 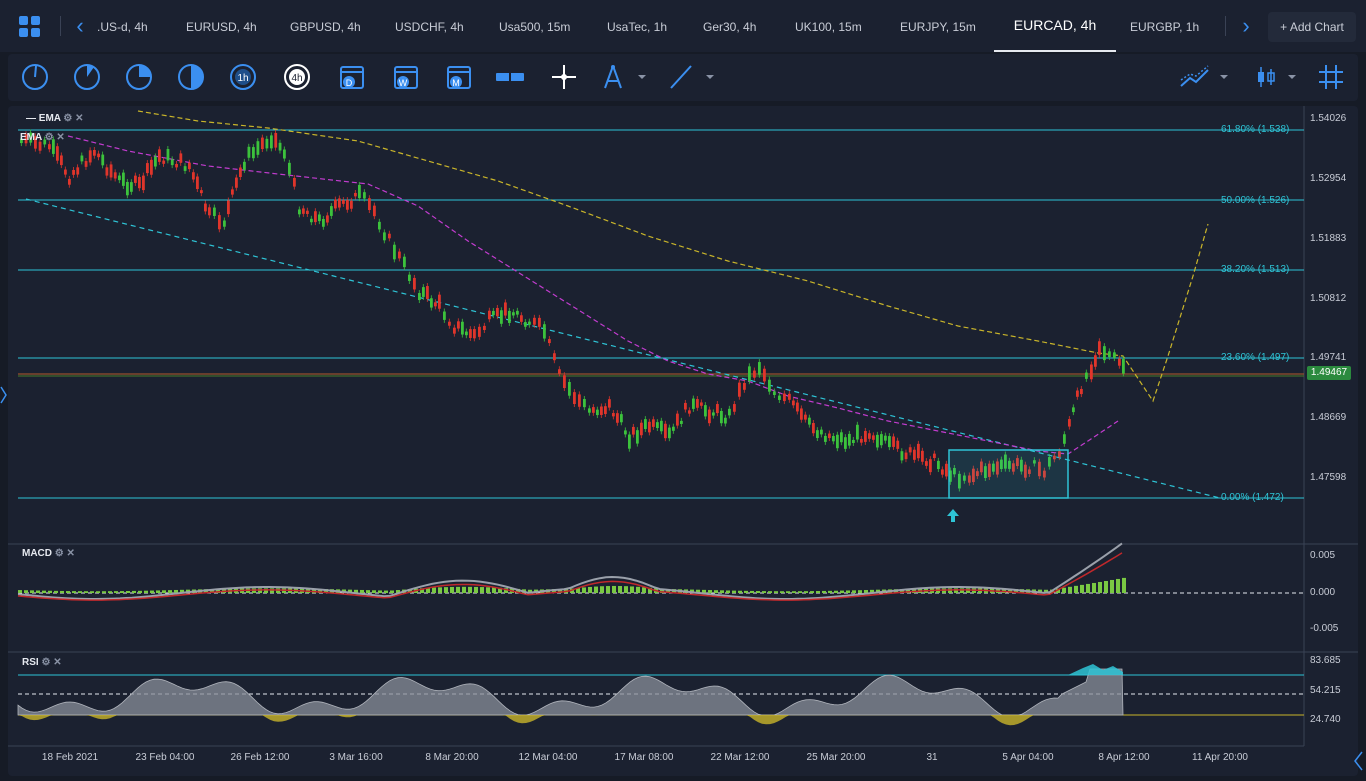 What do you see at coordinates (1008, 474) in the screenshot?
I see `consolidation-box` at bounding box center [1008, 474].